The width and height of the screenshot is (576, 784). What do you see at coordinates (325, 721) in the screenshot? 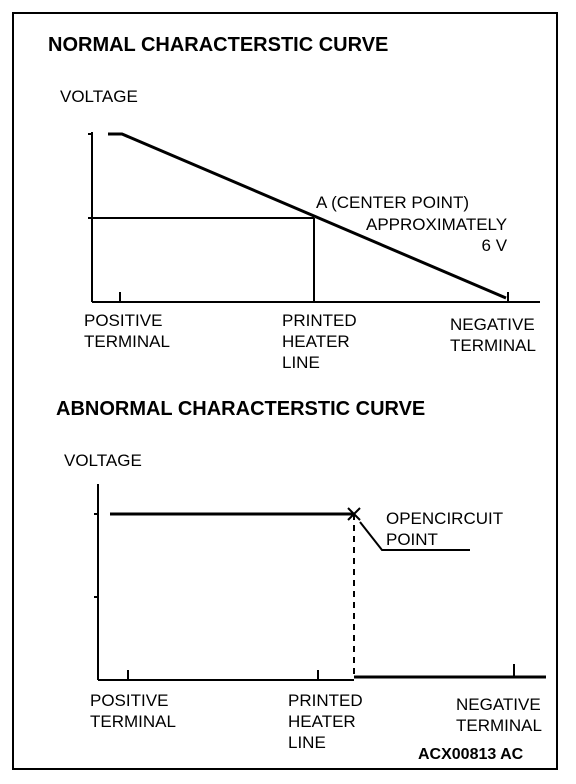
I see `abnormal-printed-heater-line-label: PRINTED HEATER LINE` at bounding box center [325, 721].